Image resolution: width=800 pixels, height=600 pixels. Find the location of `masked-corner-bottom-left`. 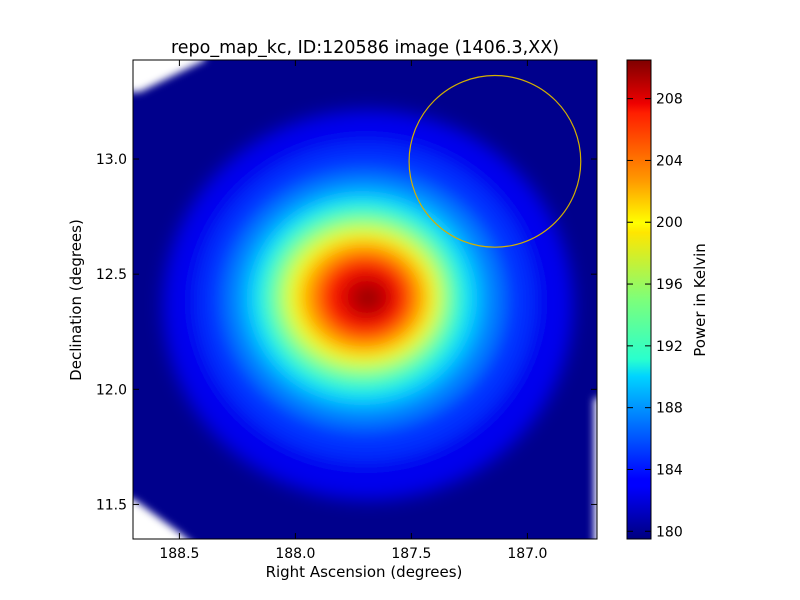

masked-corner-bottom-left is located at coordinates (160, 519).